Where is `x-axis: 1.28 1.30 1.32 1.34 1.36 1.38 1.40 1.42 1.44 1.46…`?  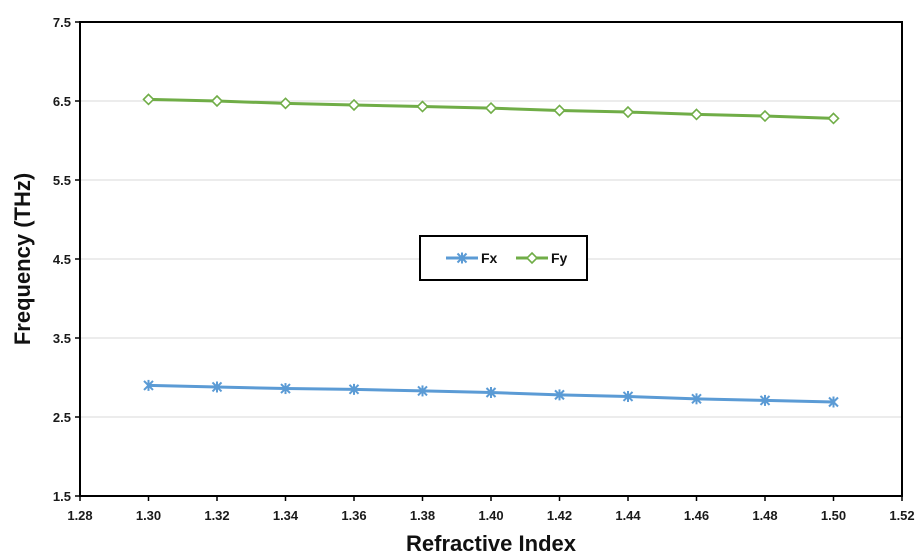
x-axis: 1.28 1.30 1.32 1.34 1.36 1.38 1.40 1.42 1.44 1.46… is located at coordinates (491, 509).